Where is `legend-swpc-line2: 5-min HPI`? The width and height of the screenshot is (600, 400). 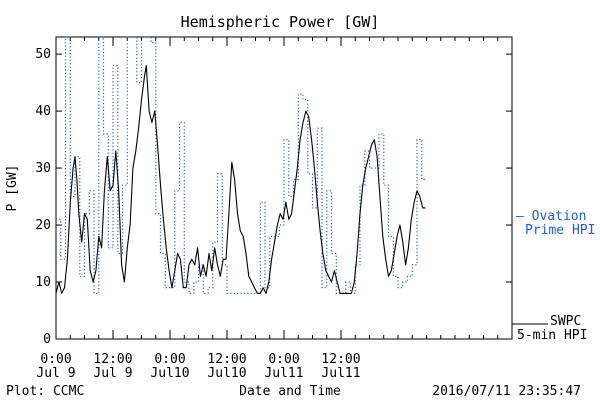
legend-swpc-line2: 5-min HPI is located at coordinates (552, 335).